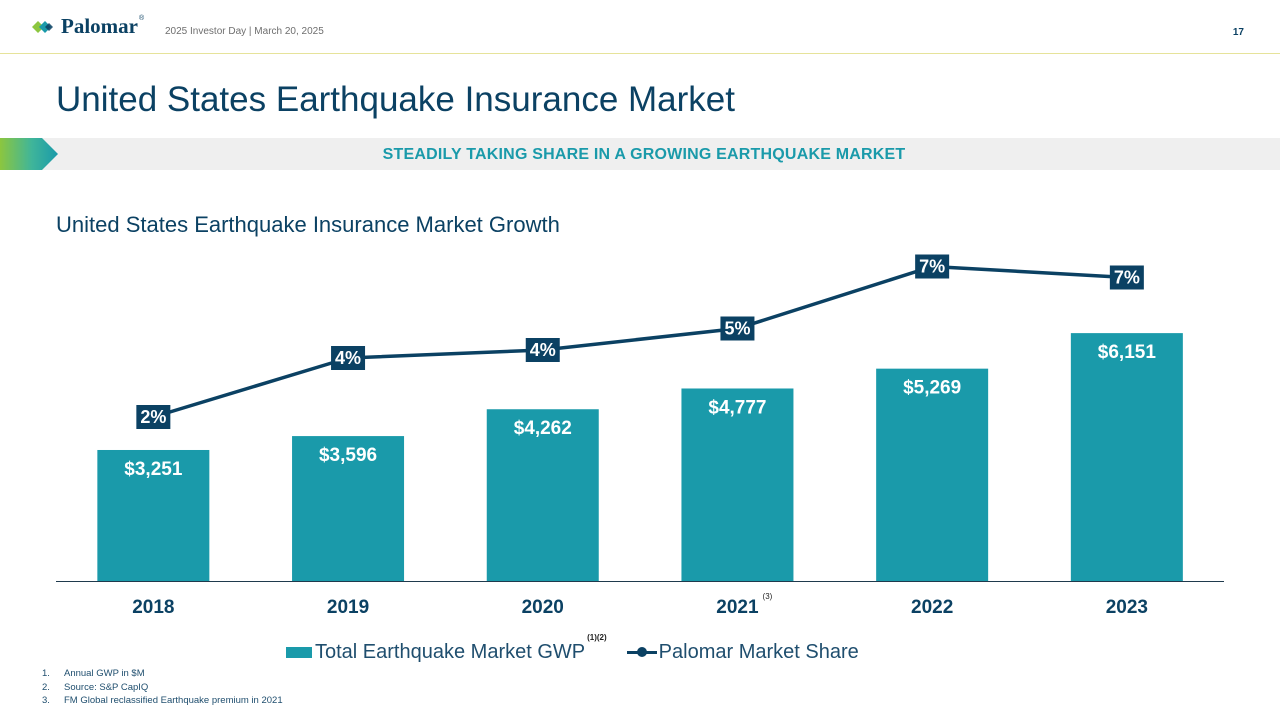  What do you see at coordinates (348, 455) in the screenshot?
I see `bar-label-2019: $3,596` at bounding box center [348, 455].